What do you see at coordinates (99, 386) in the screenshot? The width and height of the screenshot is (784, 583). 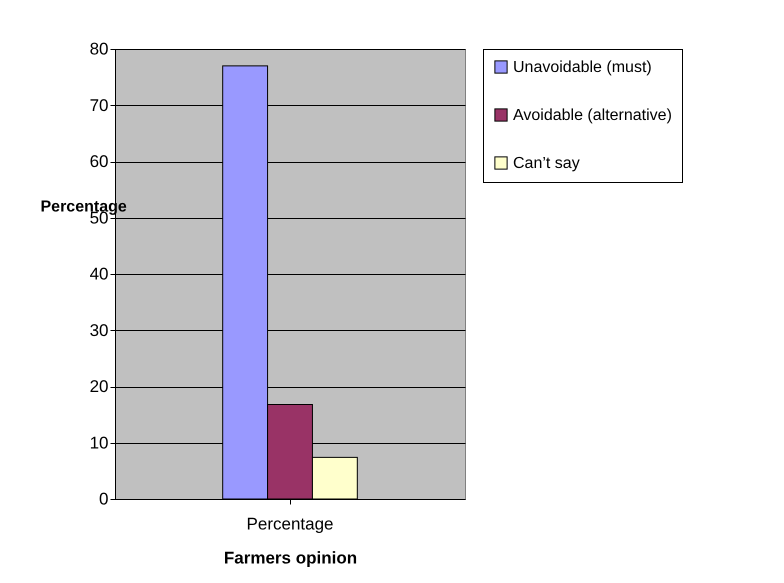 I see `y-tick-label: 20` at bounding box center [99, 386].